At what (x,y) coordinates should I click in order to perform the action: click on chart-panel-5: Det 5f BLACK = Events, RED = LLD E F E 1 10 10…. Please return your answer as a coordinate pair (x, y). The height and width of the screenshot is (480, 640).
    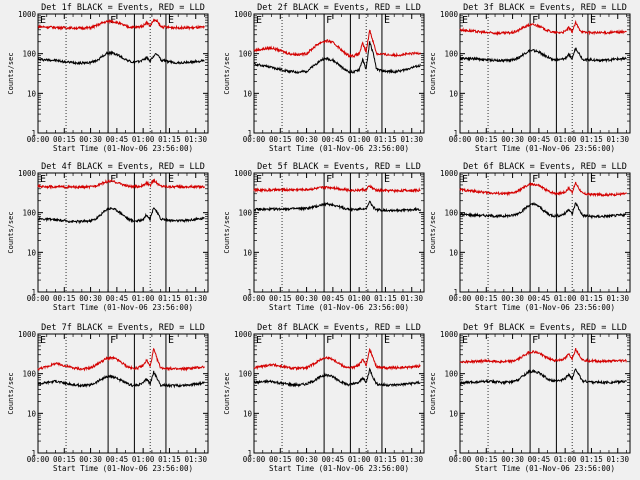
    Looking at the image, I should click on (324, 237).